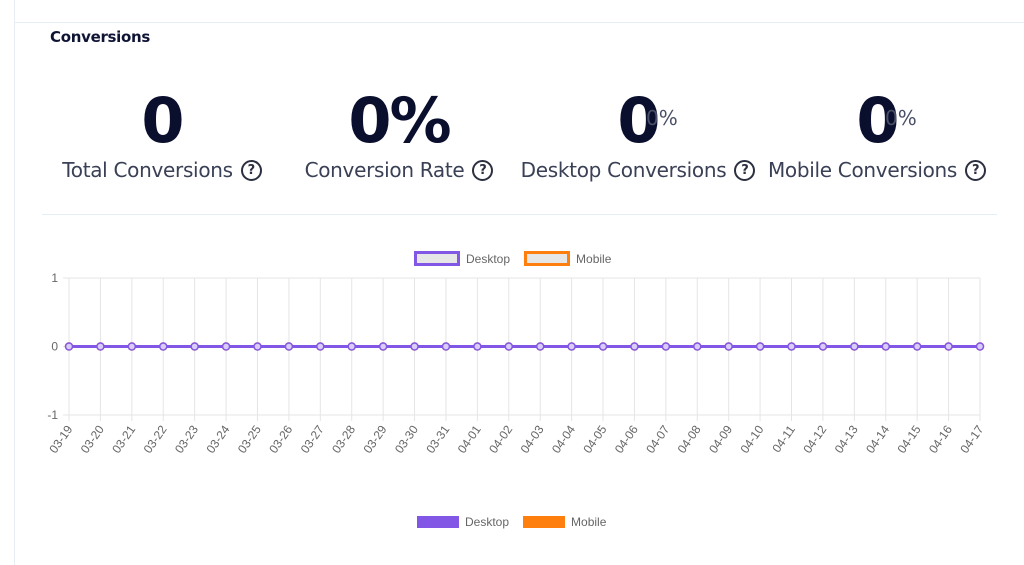 The image size is (1024, 565). Describe the element at coordinates (155, 438) in the screenshot. I see `x-tick-label: 03-22` at that location.